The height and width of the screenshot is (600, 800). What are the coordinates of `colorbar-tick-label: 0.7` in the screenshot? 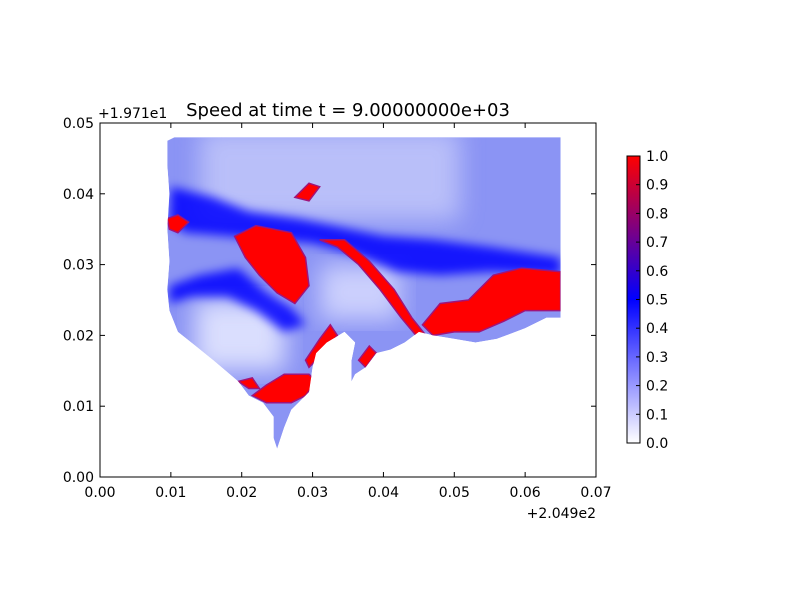 It's located at (657, 243).